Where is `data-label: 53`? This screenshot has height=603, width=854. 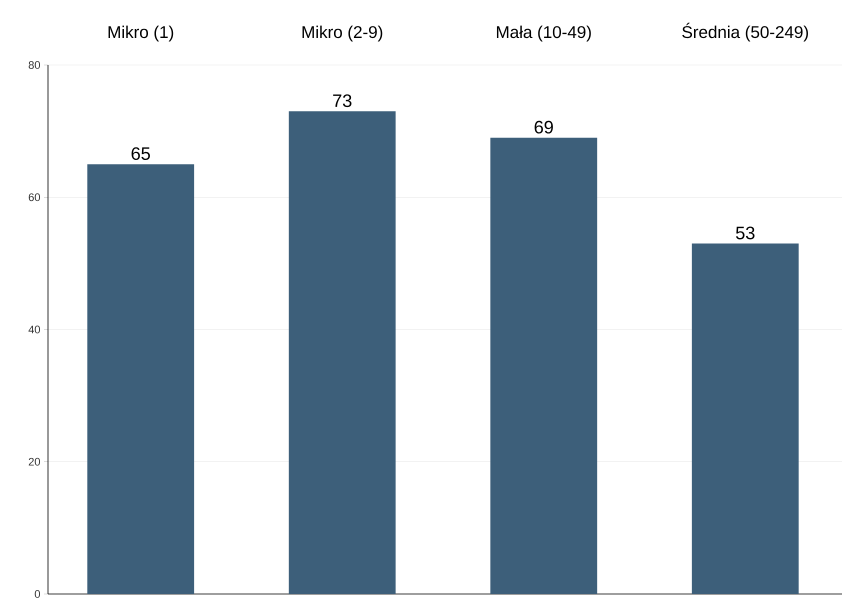
data-label: 53 is located at coordinates (745, 233).